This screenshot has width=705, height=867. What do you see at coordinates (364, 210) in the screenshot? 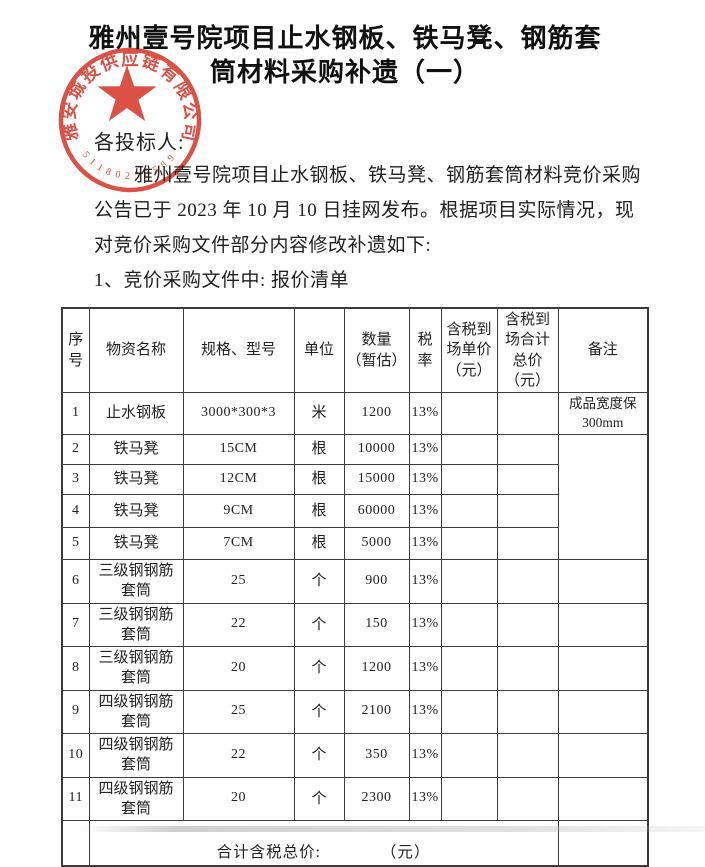
I see `body-line: 公告已于 2023 年 10 月 10 日挂网发布。根据项目实际情况，现` at bounding box center [364, 210].